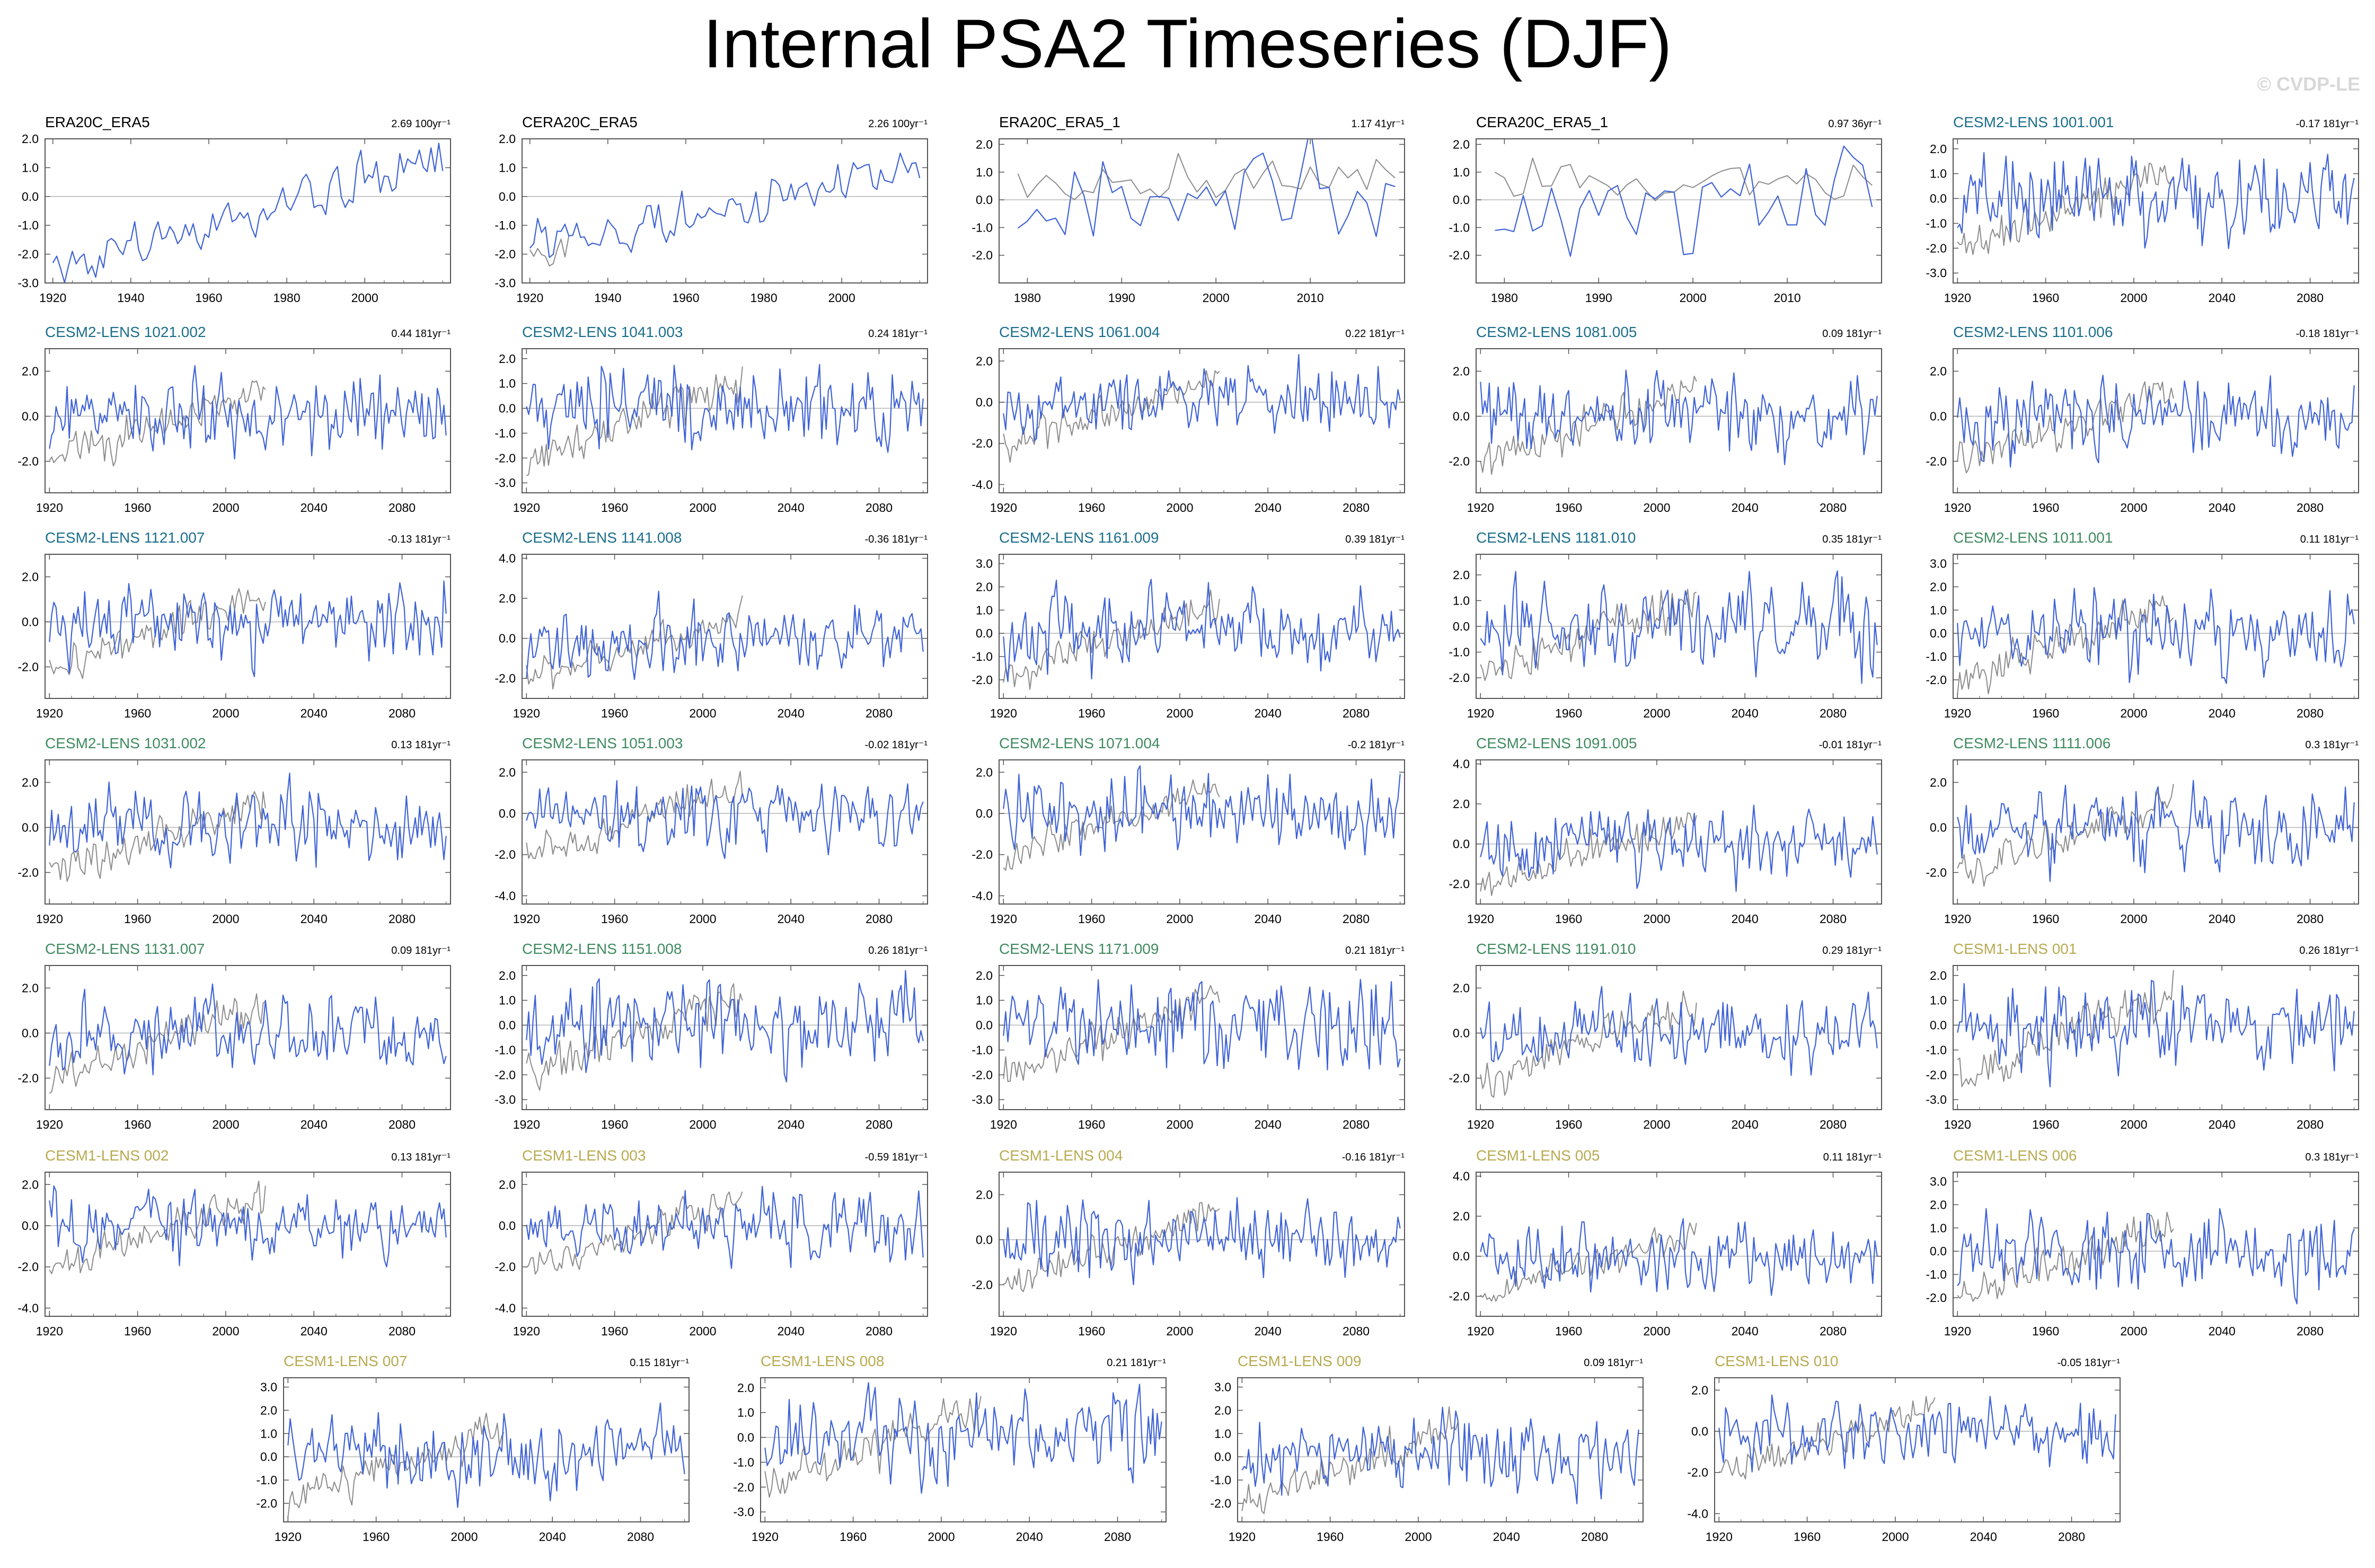 The width and height of the screenshot is (2375, 1568). Describe the element at coordinates (1121, 298) in the screenshot. I see `x-tick-label: 1990` at that location.